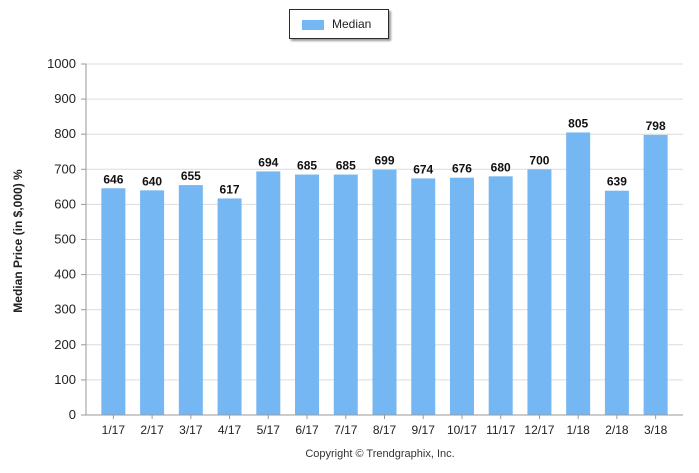 The height and width of the screenshot is (473, 699). I want to click on y-tick-label: 400, so click(65, 274).